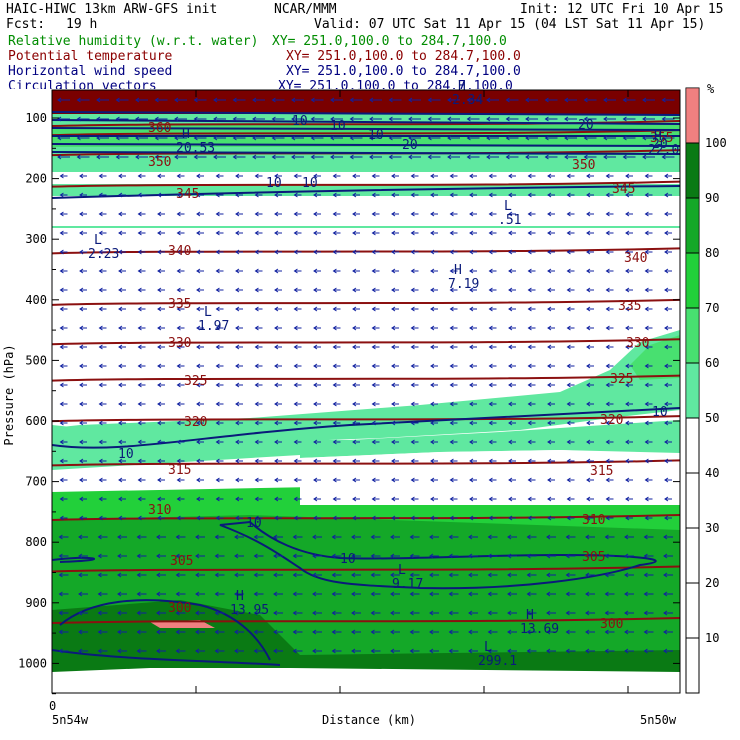 Image resolution: width=740 pixels, height=740 pixels. What do you see at coordinates (658, 720) in the screenshot?
I see `x-endpoint-right: 5n50w` at bounding box center [658, 720].